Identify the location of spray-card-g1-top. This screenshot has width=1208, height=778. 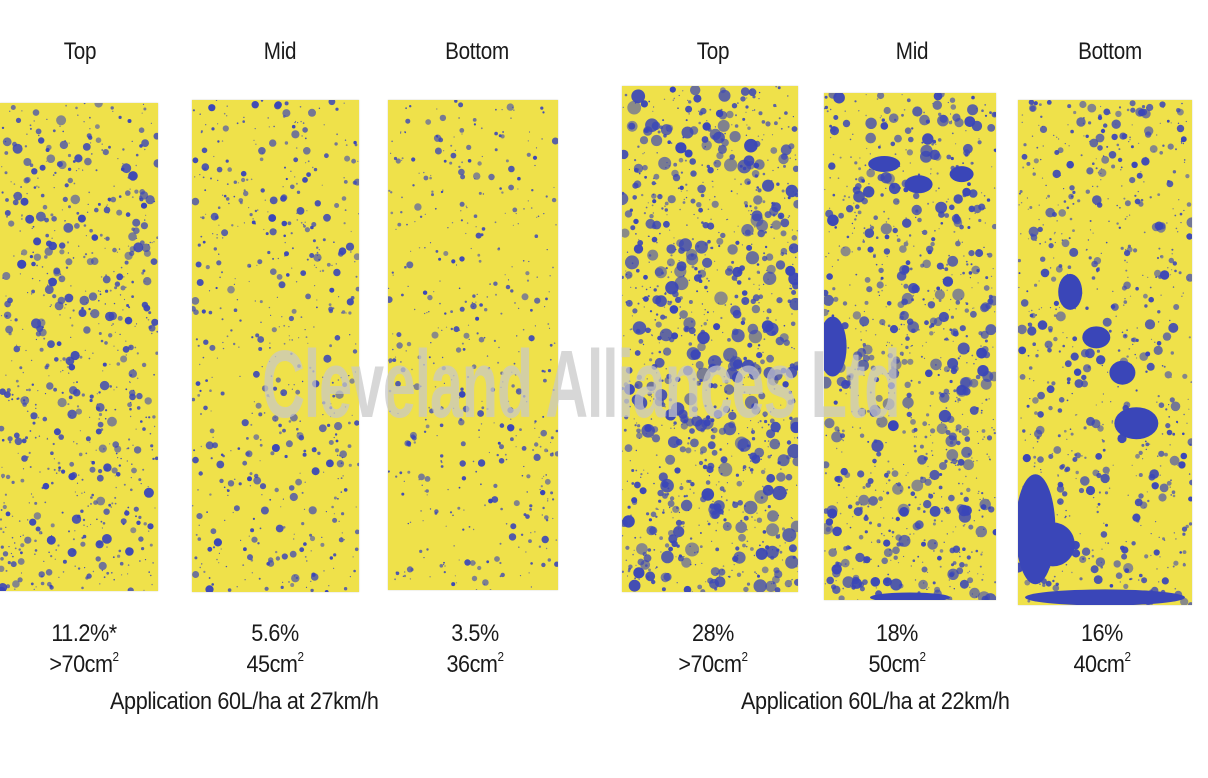
(79, 347).